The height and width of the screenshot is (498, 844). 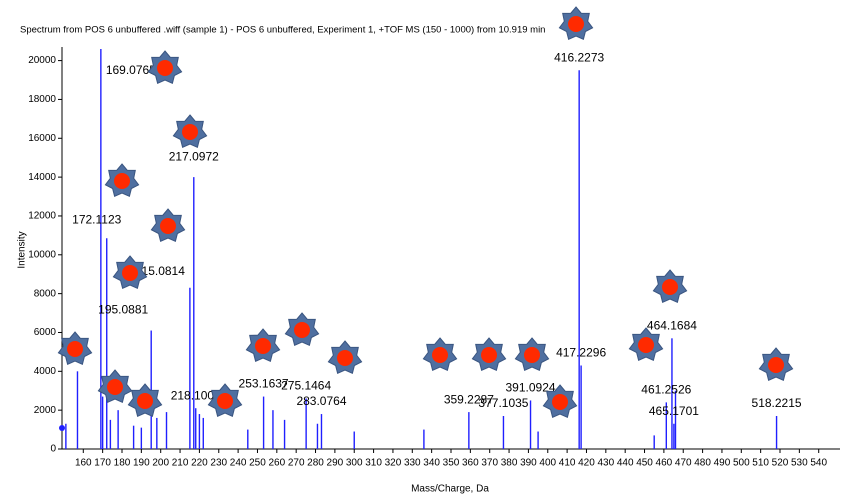 I want to click on y-tick-label: 20000, so click(x=42, y=60).